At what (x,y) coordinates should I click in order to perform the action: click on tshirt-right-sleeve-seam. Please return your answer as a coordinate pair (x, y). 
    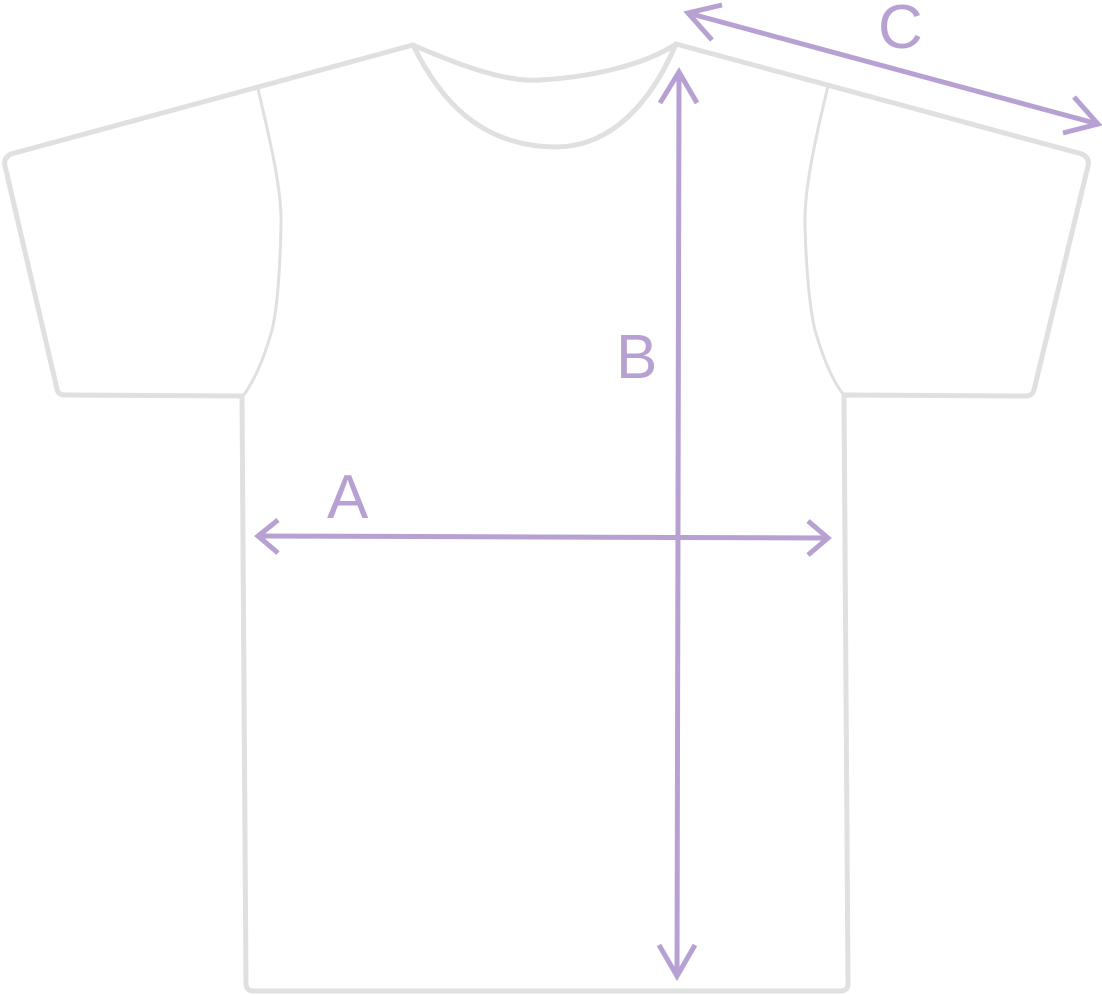
    Looking at the image, I should click on (824, 240).